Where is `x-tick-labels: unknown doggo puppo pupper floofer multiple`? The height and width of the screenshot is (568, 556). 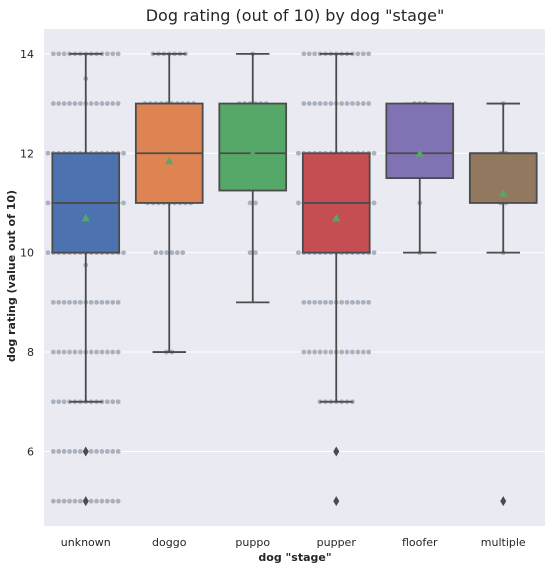
x-tick-labels: unknown doggo puppo pupper floofer multiple is located at coordinates (293, 542).